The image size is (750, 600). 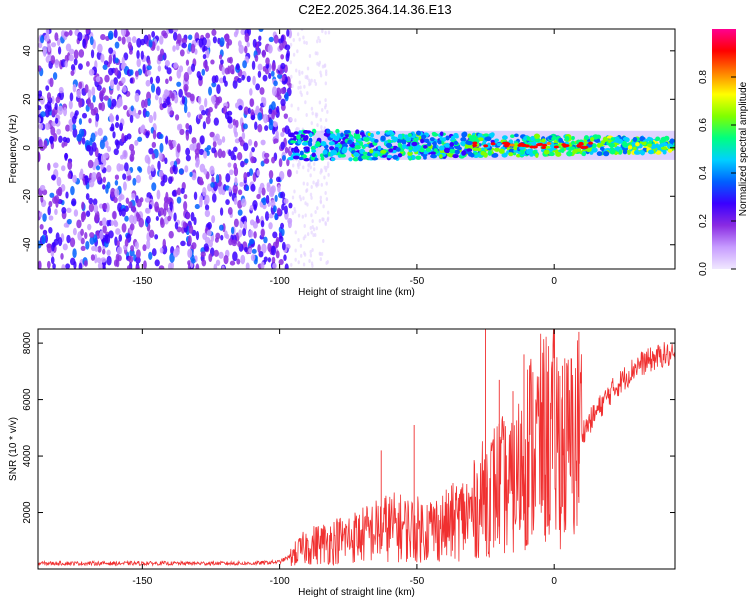 What do you see at coordinates (27, 343) in the screenshot?
I see `y-tick-label: 8000` at bounding box center [27, 343].